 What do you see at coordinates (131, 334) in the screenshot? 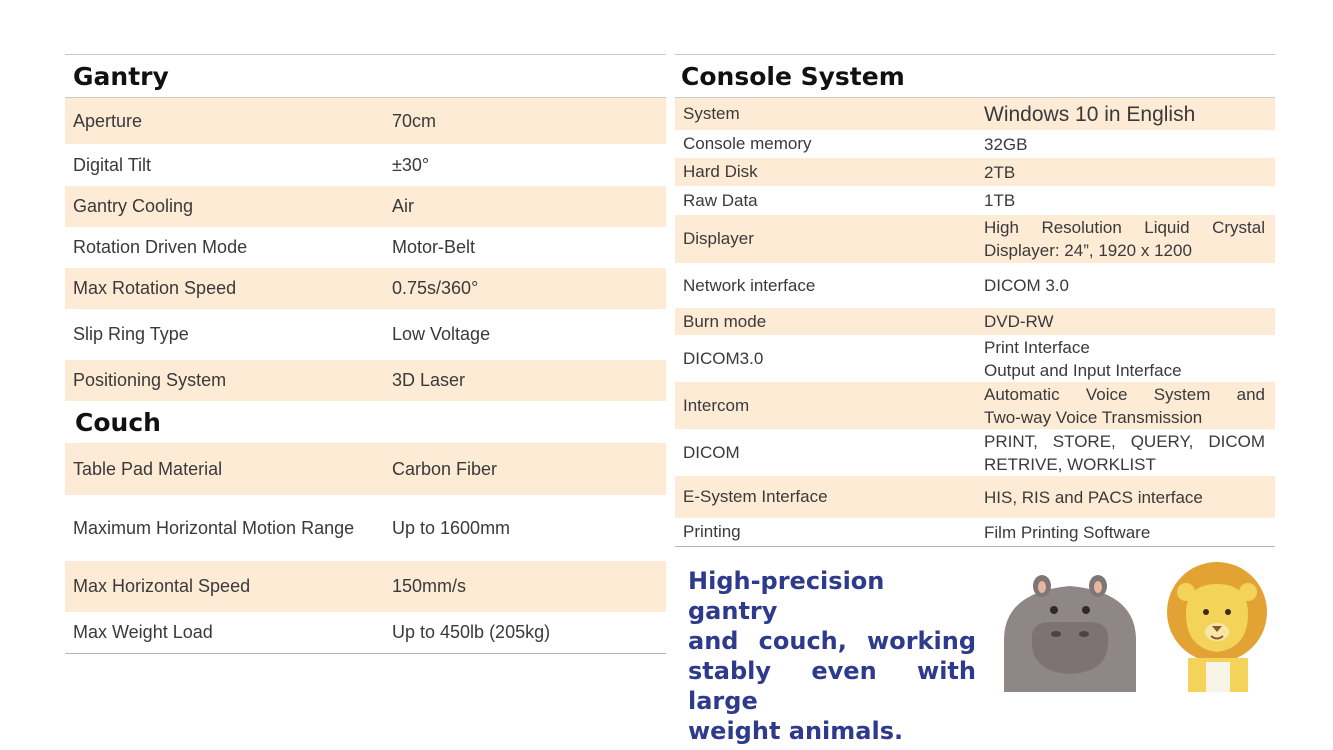
I see `spec-label: Slip Ring Type` at bounding box center [131, 334].